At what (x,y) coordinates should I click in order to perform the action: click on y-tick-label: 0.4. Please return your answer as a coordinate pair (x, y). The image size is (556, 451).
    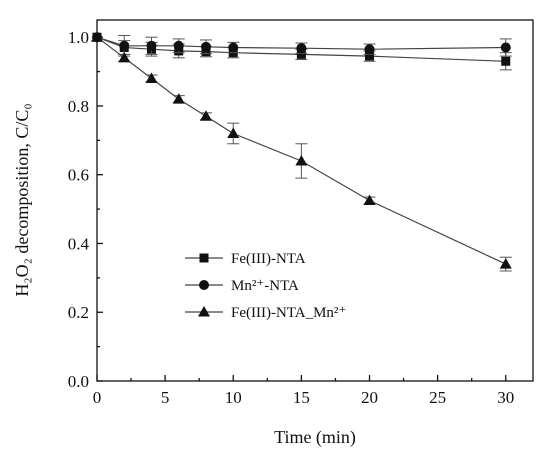
    Looking at the image, I should click on (79, 243).